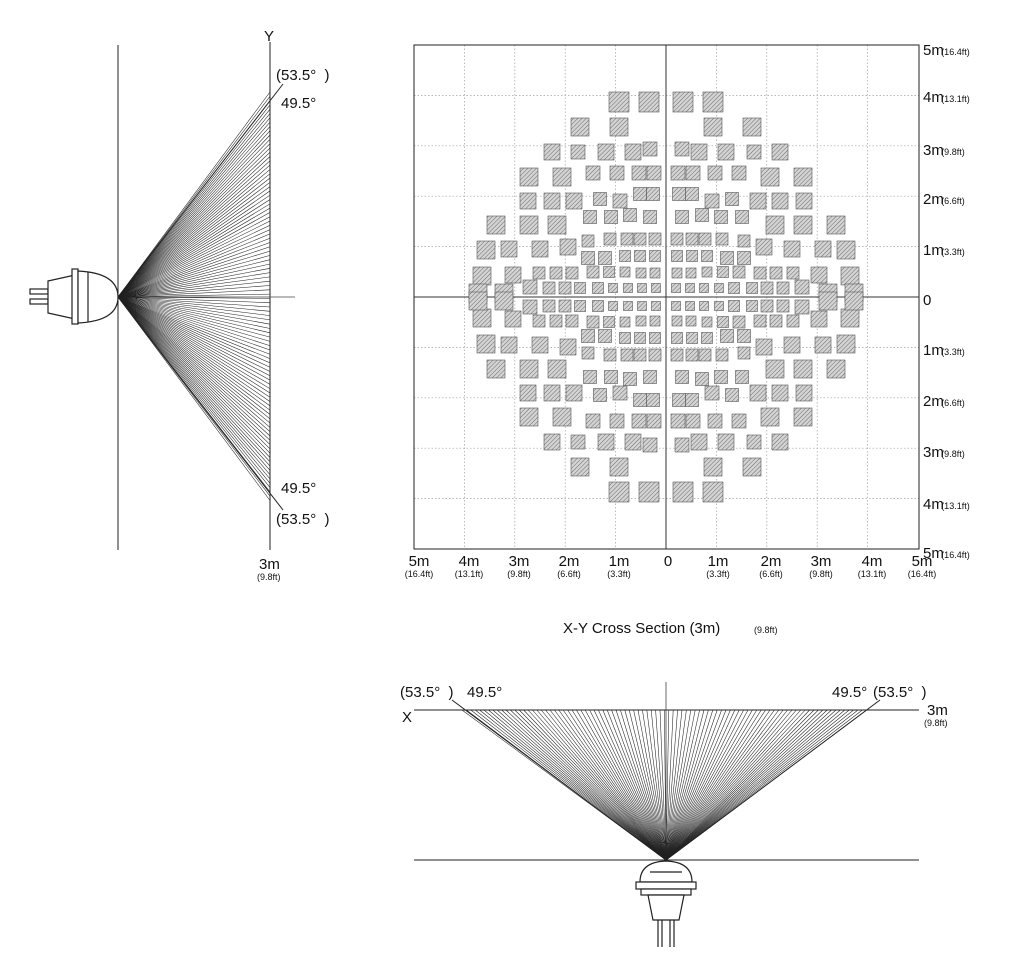 This screenshot has width=1012, height=964. What do you see at coordinates (419, 574) in the screenshot?
I see `bottom-tick-ft: (16.4ft)` at bounding box center [419, 574].